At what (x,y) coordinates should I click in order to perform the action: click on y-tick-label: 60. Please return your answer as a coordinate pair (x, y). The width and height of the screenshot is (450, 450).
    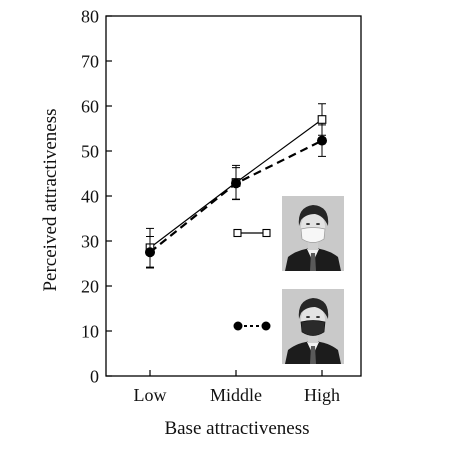
    Looking at the image, I should click on (90, 107).